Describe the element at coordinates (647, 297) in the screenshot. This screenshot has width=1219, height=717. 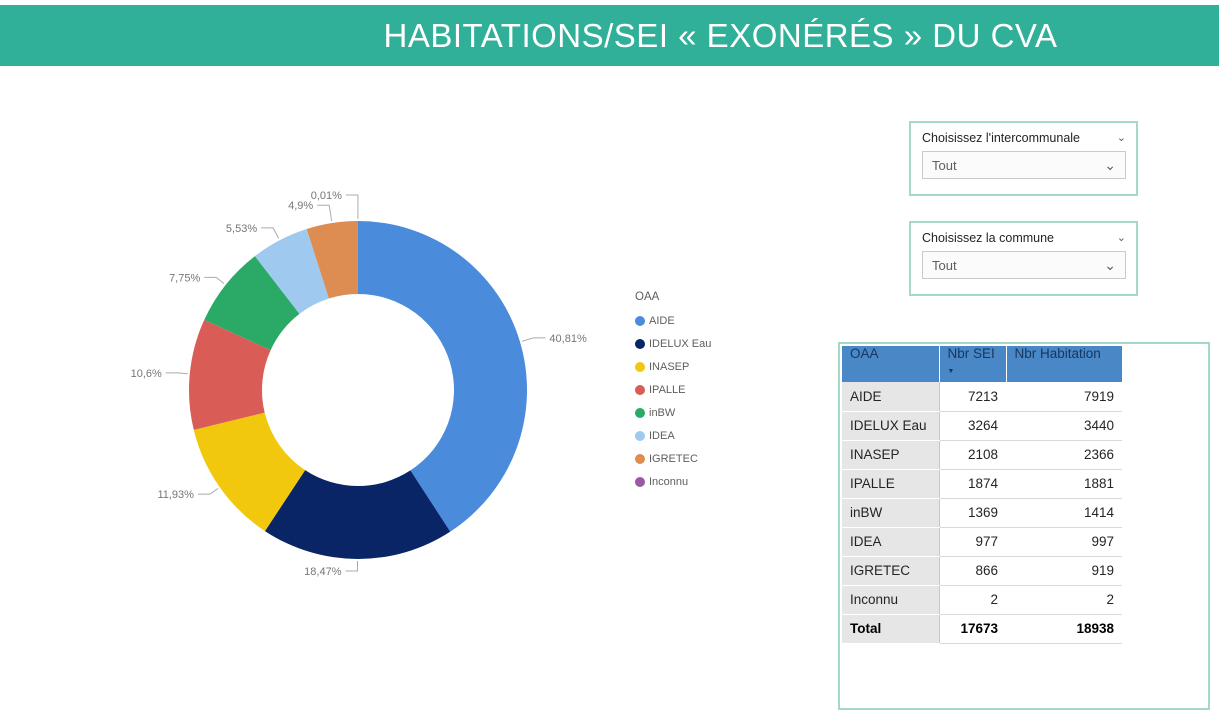
I see `legend-title: OAA` at that location.